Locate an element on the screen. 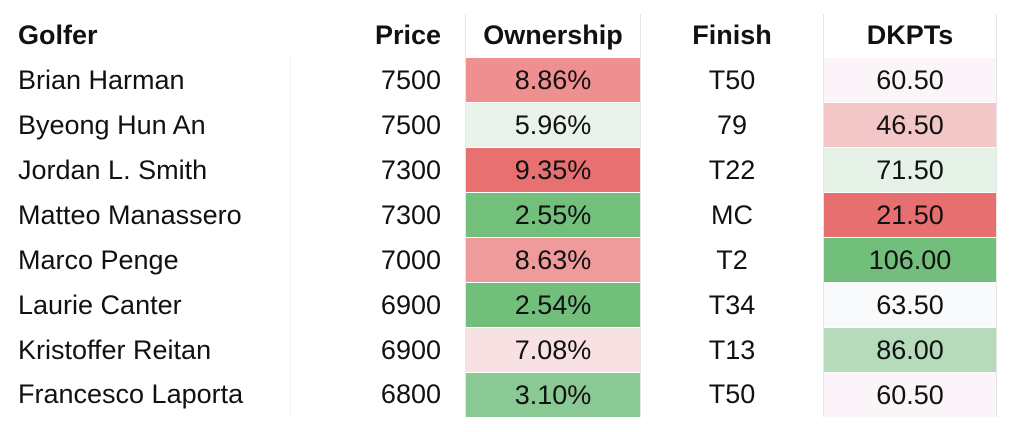 This screenshot has width=1024, height=432. cell-finish: T2 is located at coordinates (732, 259).